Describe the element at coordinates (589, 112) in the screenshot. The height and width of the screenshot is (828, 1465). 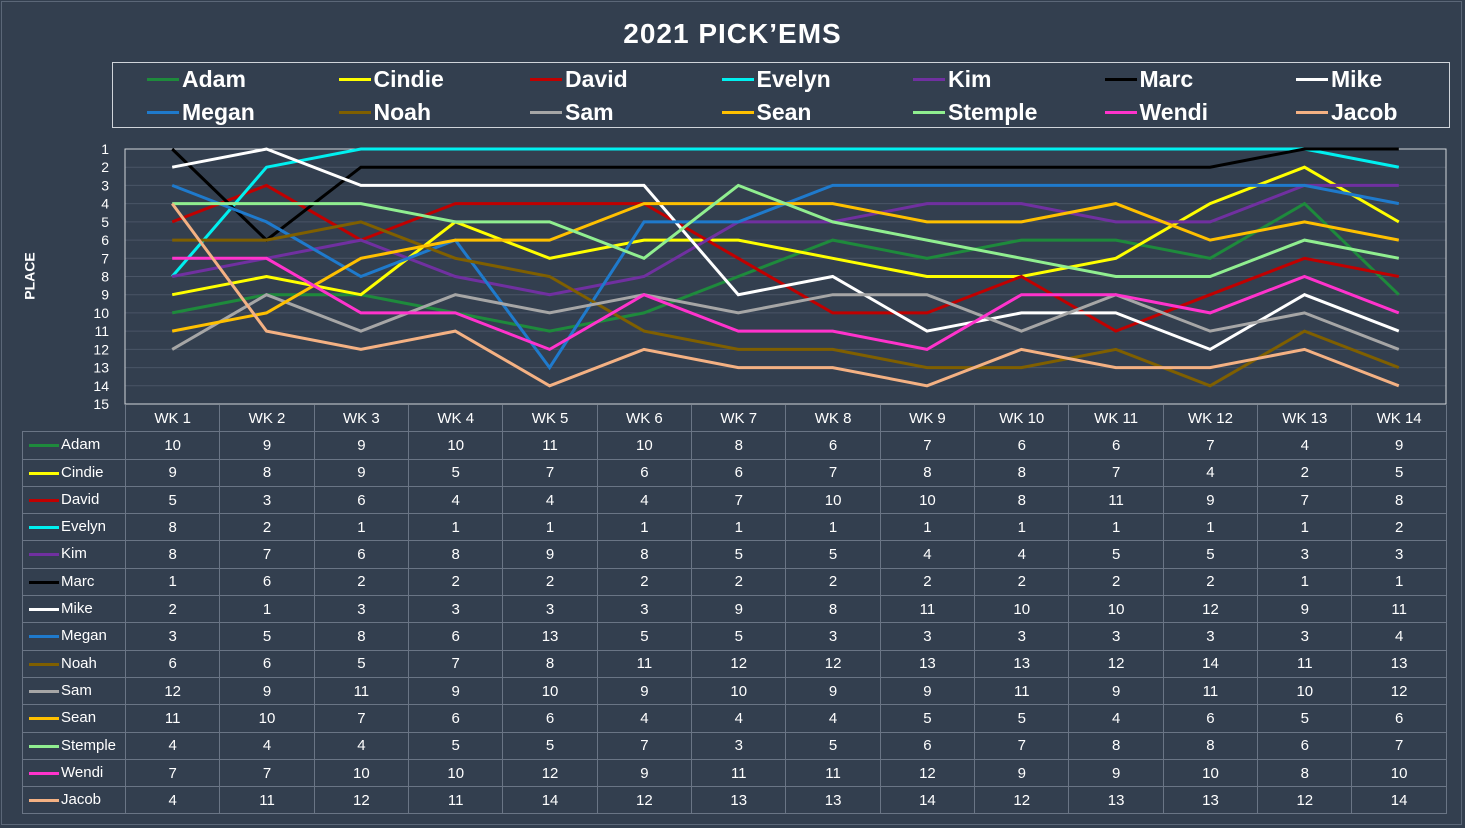
I see `legend-label: Sam` at that location.